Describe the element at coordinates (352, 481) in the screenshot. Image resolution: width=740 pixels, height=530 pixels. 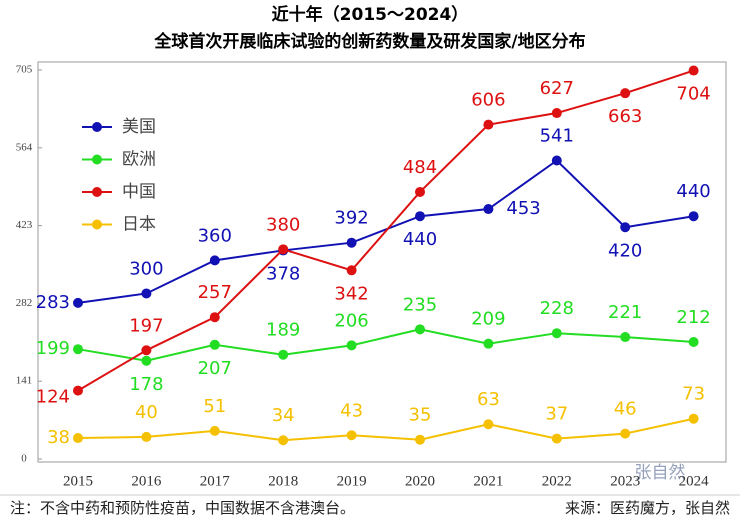
I see `x-tick-label: 2019` at that location.